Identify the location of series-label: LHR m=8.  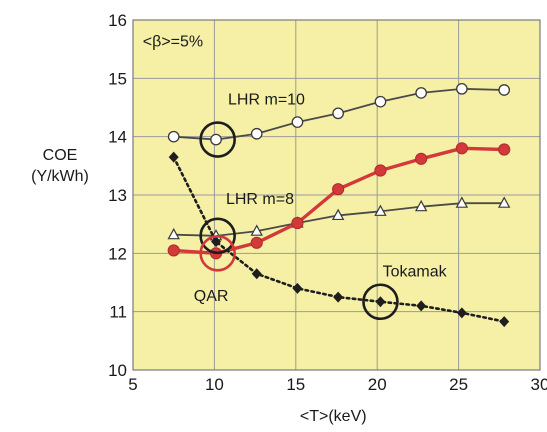
(260, 199).